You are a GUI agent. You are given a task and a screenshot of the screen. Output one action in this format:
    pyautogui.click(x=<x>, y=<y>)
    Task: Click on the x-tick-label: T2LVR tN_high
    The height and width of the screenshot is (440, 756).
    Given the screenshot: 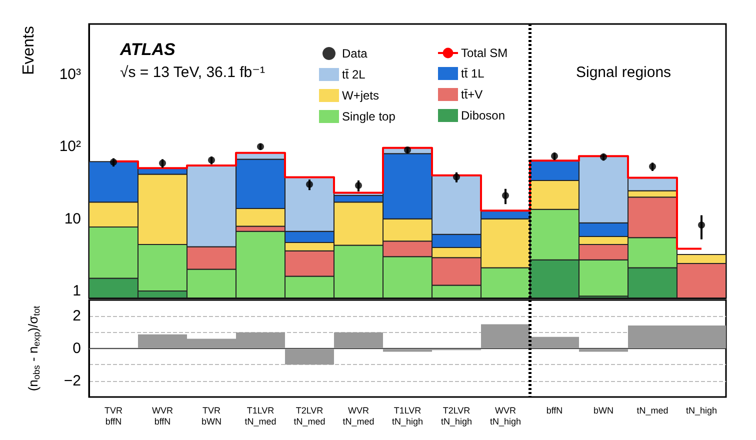 What is the action you would take?
    pyautogui.click(x=456, y=416)
    